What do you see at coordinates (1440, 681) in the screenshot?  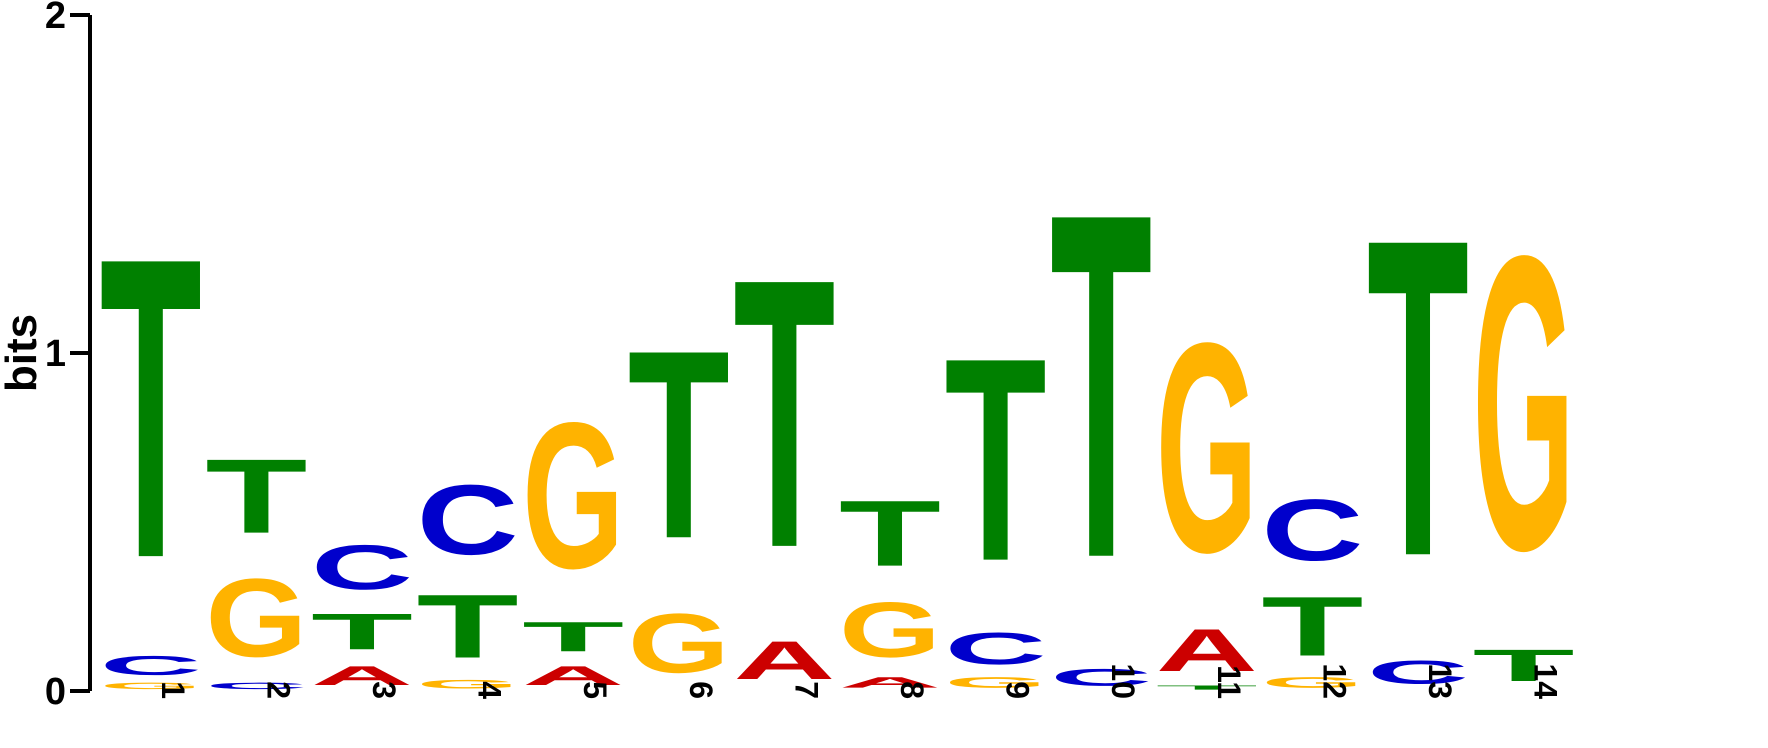 I see `position-label: 13` at bounding box center [1440, 681].